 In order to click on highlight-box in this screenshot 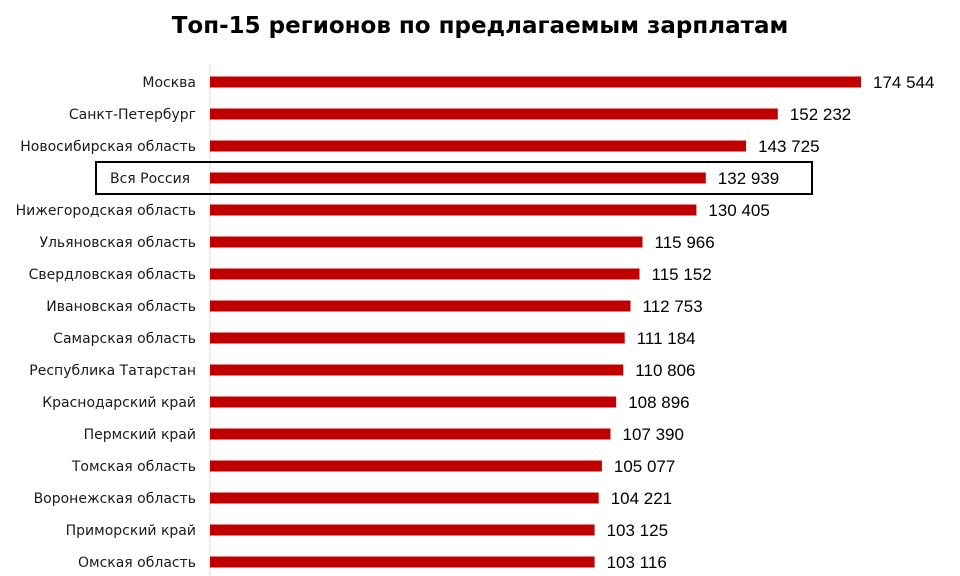, I will do `click(454, 178)`.